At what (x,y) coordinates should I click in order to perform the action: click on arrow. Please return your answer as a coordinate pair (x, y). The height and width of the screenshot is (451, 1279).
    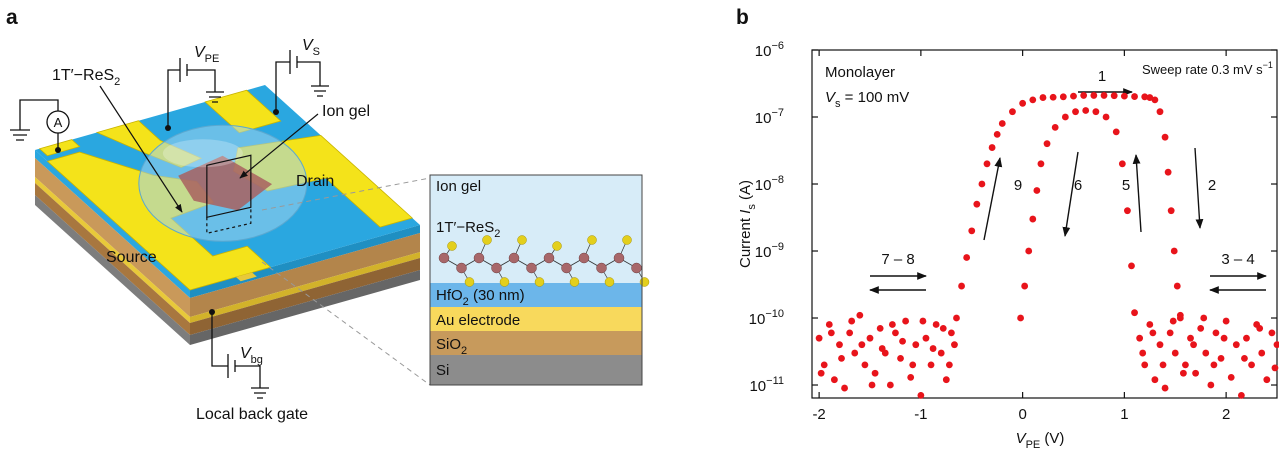
    Looking at the image, I should click on (1137, 193).